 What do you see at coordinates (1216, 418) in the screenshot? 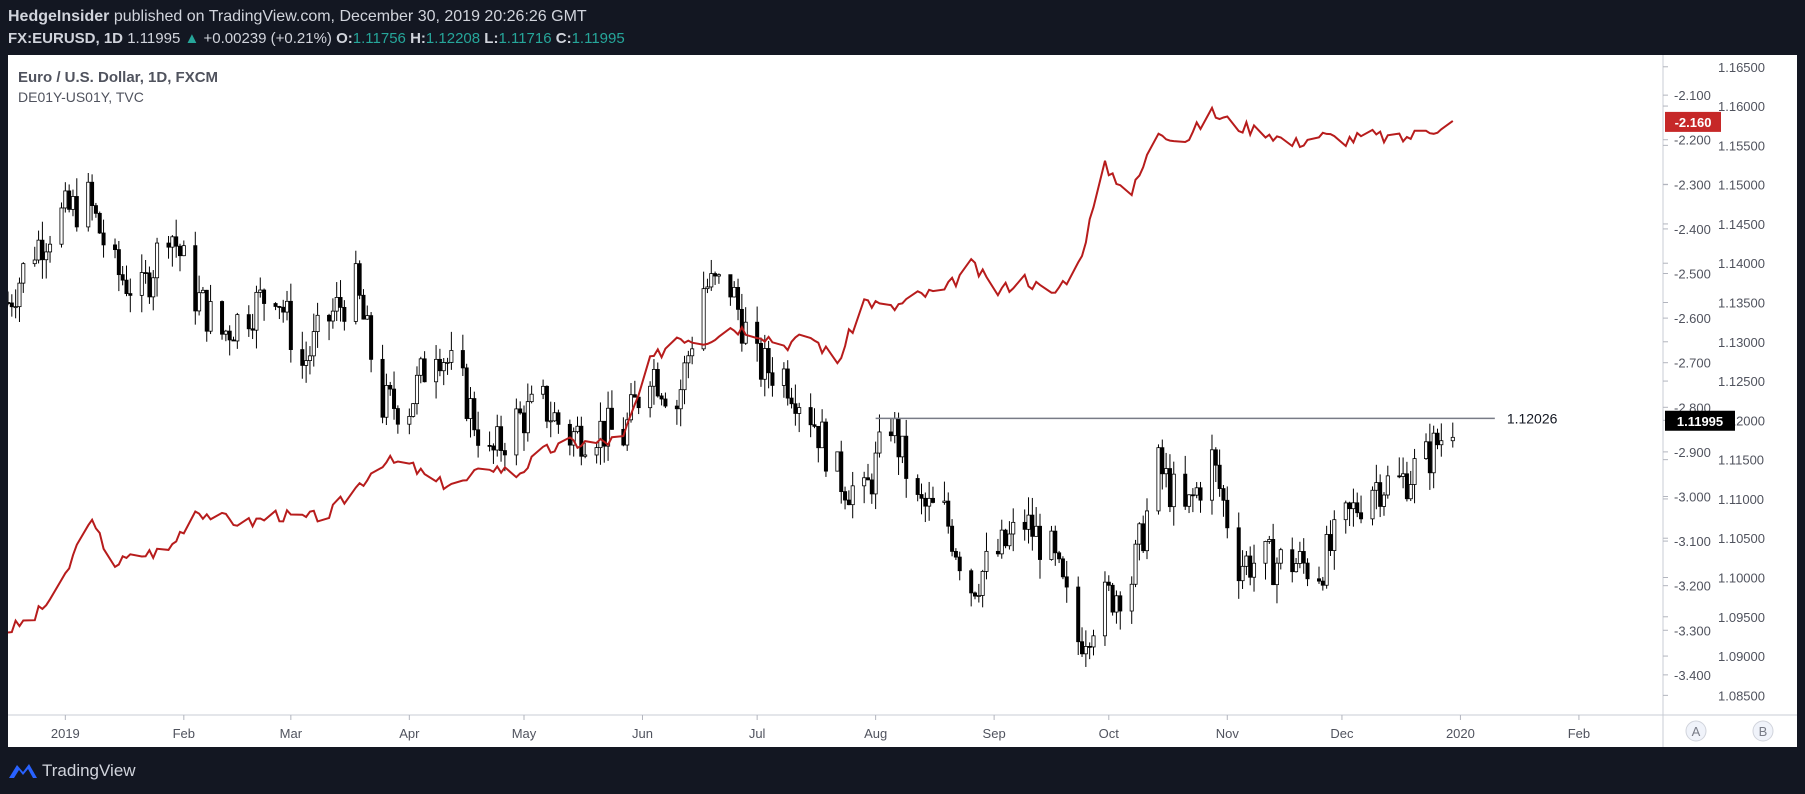
I see `horizontal-line-group: 1.12026` at bounding box center [1216, 418].